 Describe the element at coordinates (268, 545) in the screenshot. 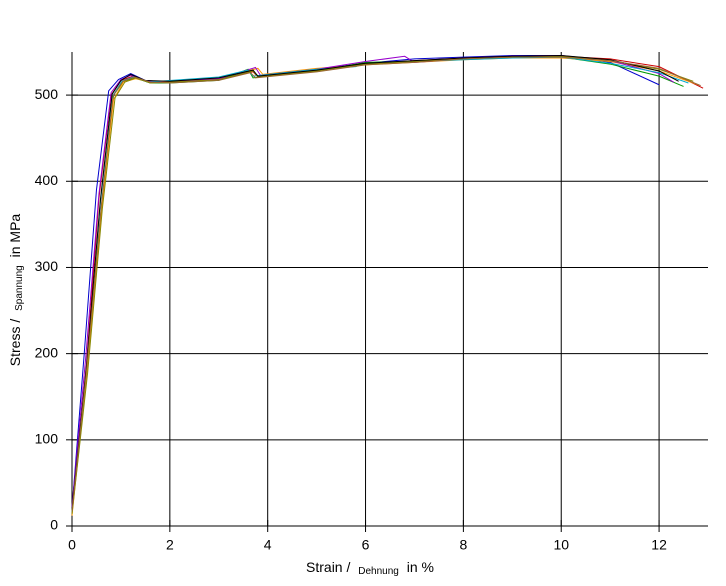

I see `x-tick-label: 4` at that location.